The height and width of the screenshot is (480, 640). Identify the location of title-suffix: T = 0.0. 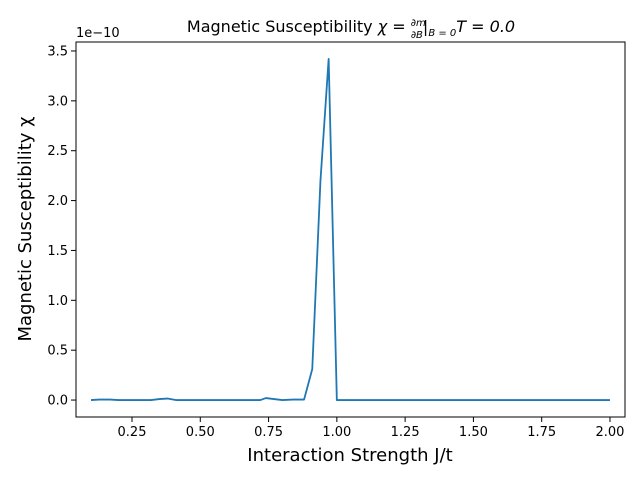
(485, 26).